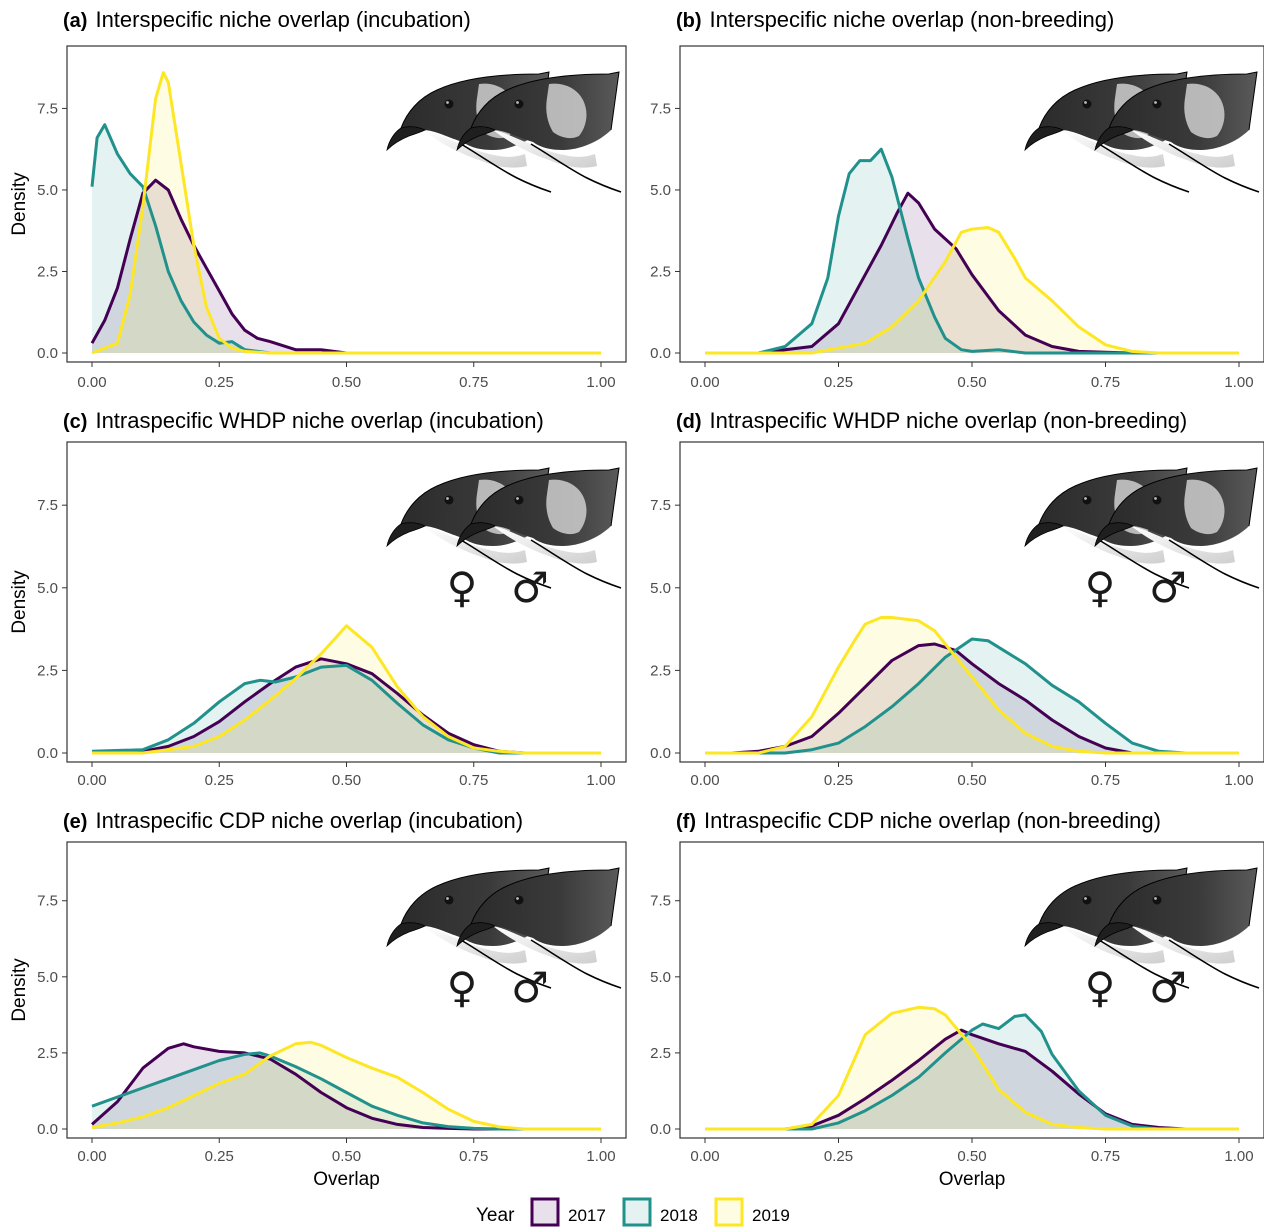  Describe the element at coordinates (633, 1212) in the screenshot. I see `legend: Year 2017 2018 2019` at that location.